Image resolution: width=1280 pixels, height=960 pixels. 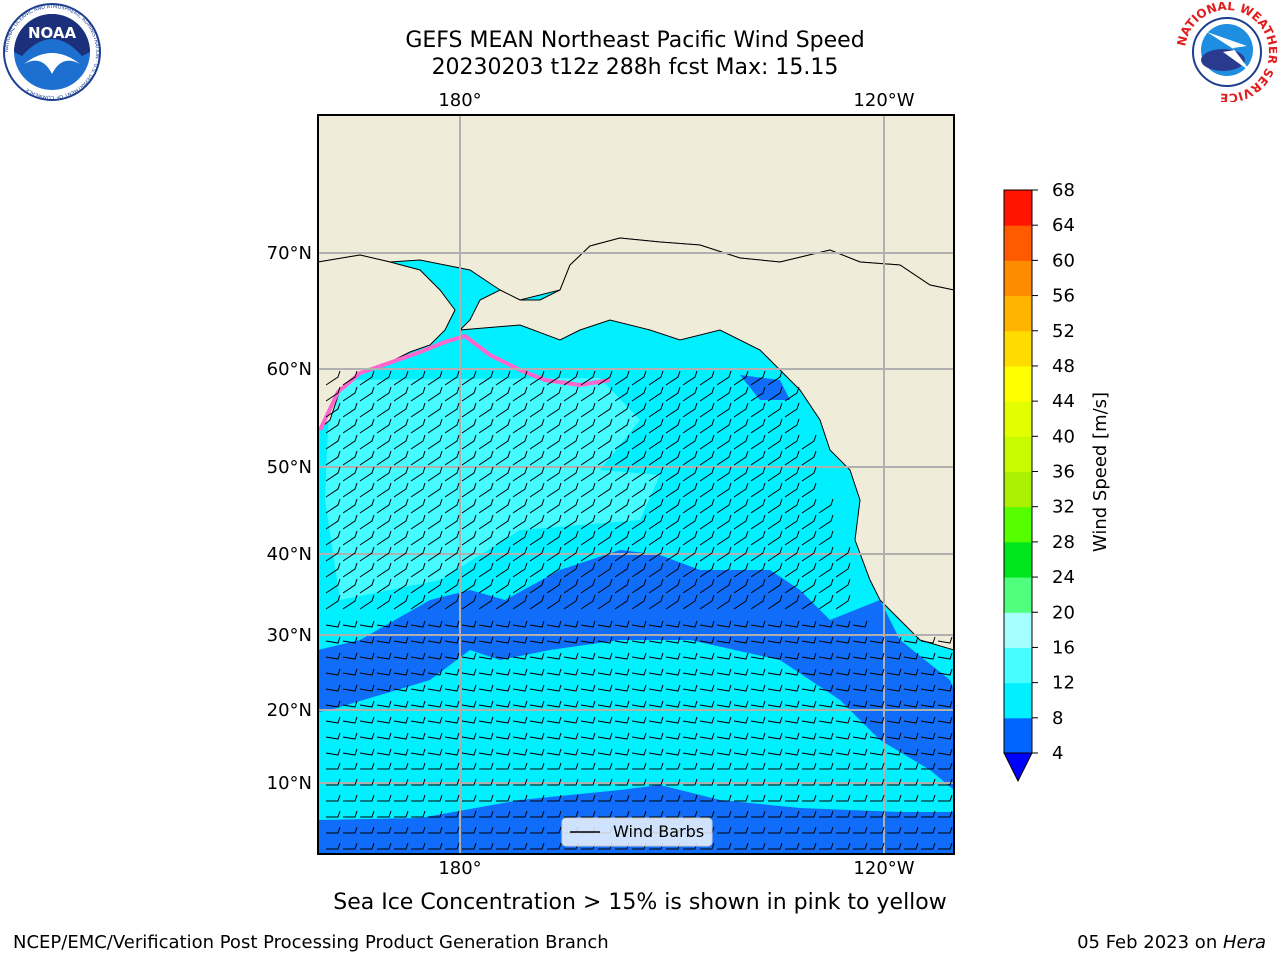 What do you see at coordinates (770, 397) in the screenshot?
I see `wind-band-dark-east` at bounding box center [770, 397].